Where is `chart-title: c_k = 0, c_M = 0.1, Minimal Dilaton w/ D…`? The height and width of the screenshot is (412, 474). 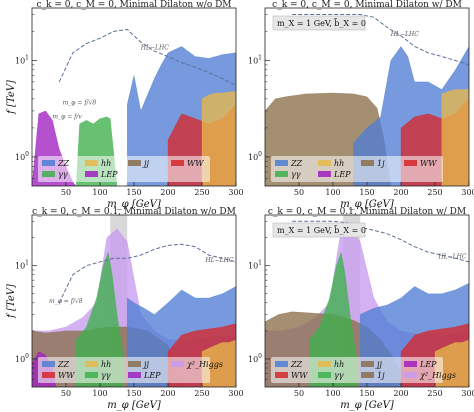
chart-title: c_k = 0, c_M = 0.1, Minimal Dilaton w/ D… is located at coordinates (367, 212).